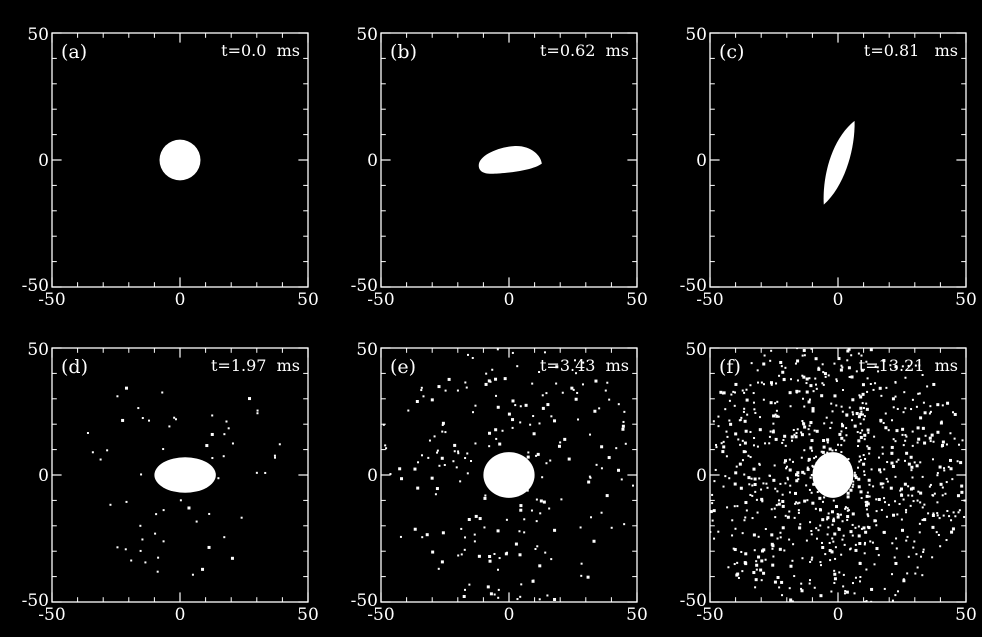 The width and height of the screenshot is (982, 637). What do you see at coordinates (364, 286) in the screenshot?
I see `y-tick-label: -50` at bounding box center [364, 286].